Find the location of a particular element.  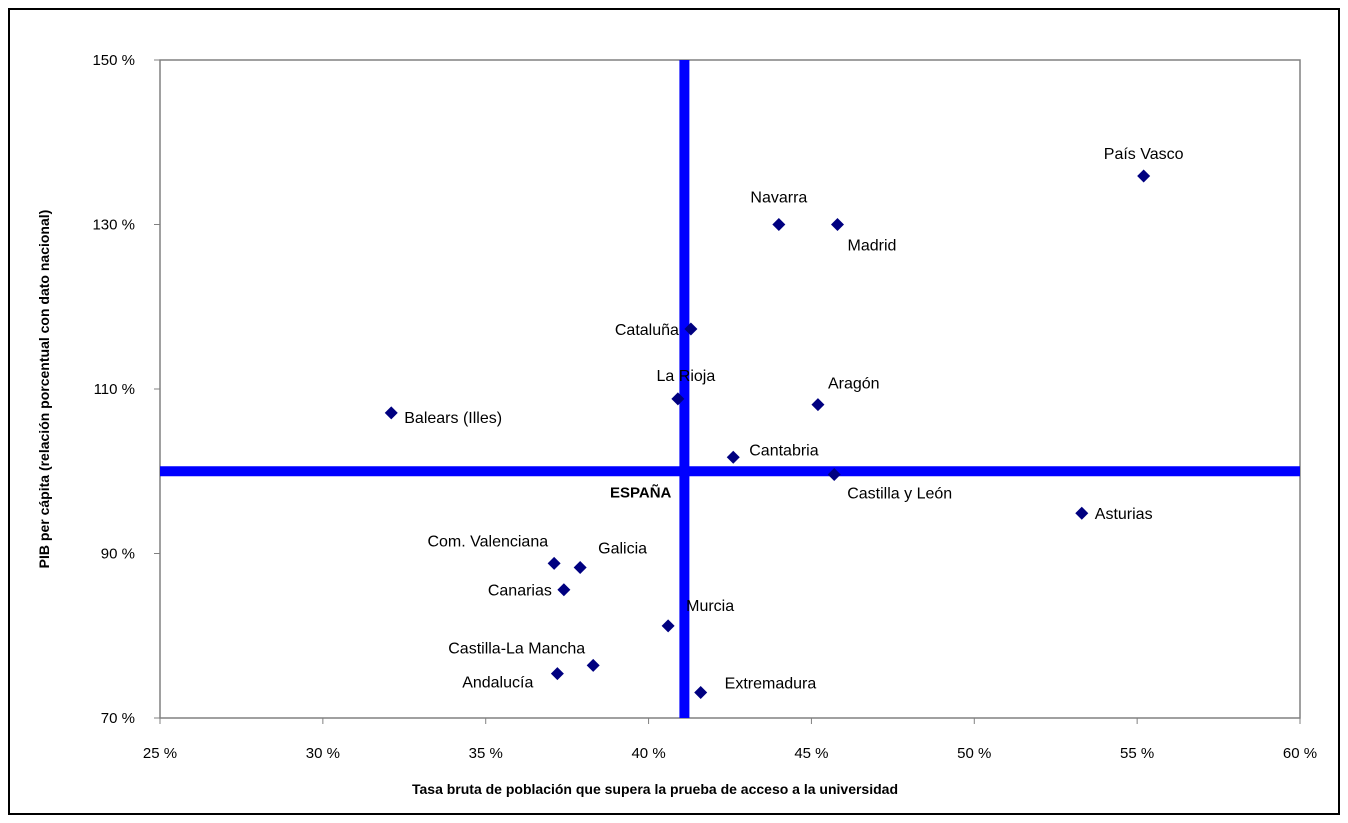

data-point-label: Madrid is located at coordinates (871, 246).